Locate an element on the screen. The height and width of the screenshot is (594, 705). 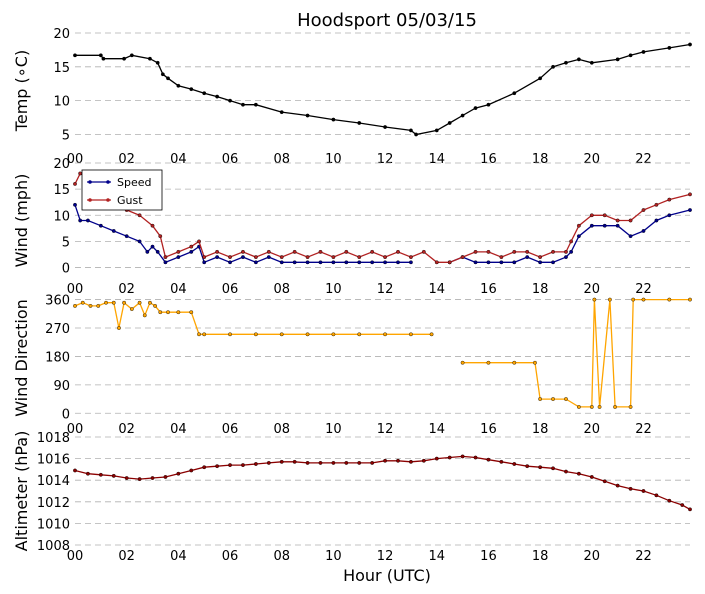
y-tick-label: 180 is located at coordinates (57, 357).